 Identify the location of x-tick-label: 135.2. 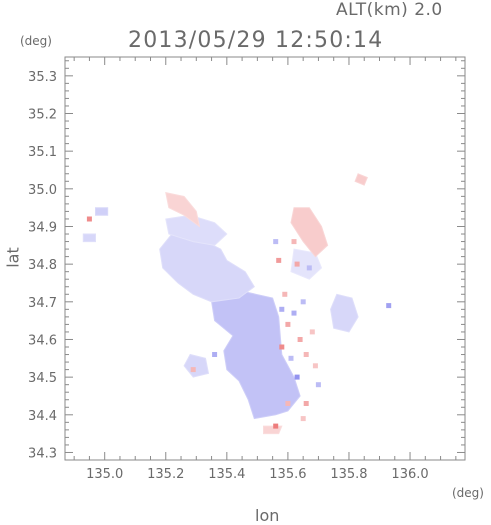
(165, 474).